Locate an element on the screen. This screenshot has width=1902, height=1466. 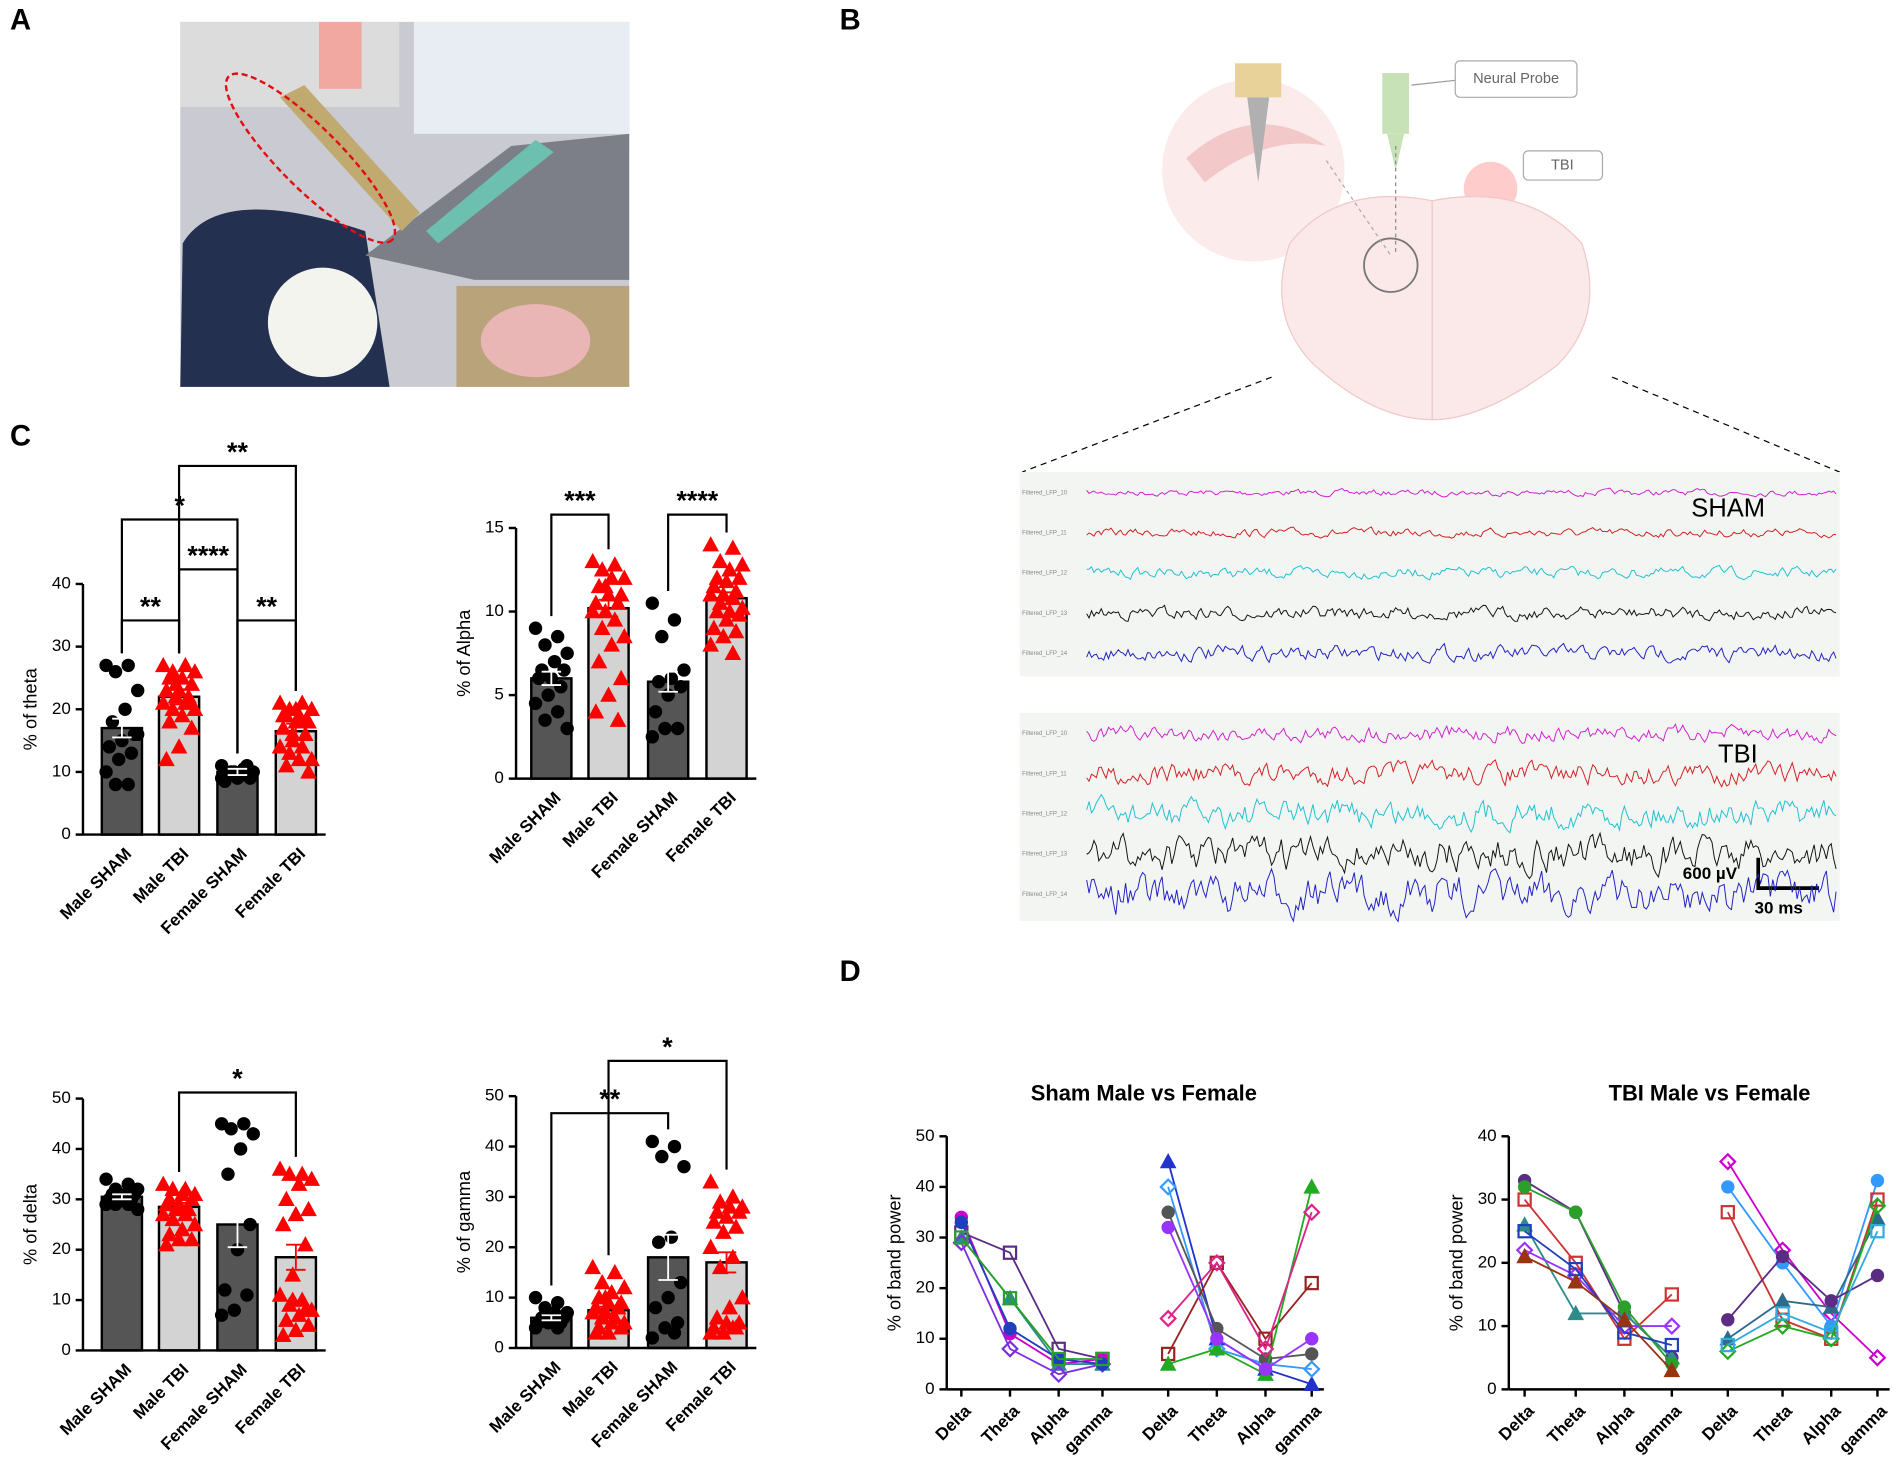
scale-voltage: 600 µV is located at coordinates (1710, 873).